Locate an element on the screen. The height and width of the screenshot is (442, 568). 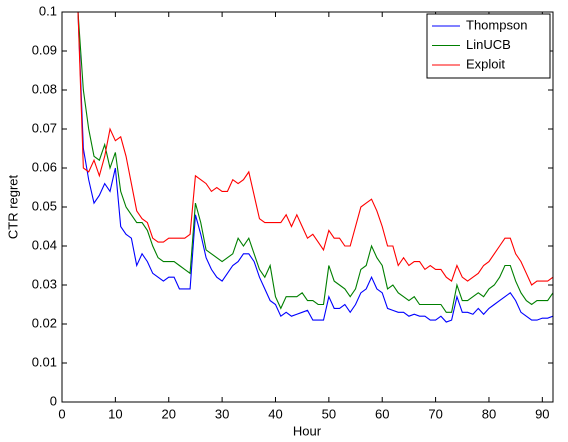
y-tick-label: 0 is located at coordinates (53, 400).